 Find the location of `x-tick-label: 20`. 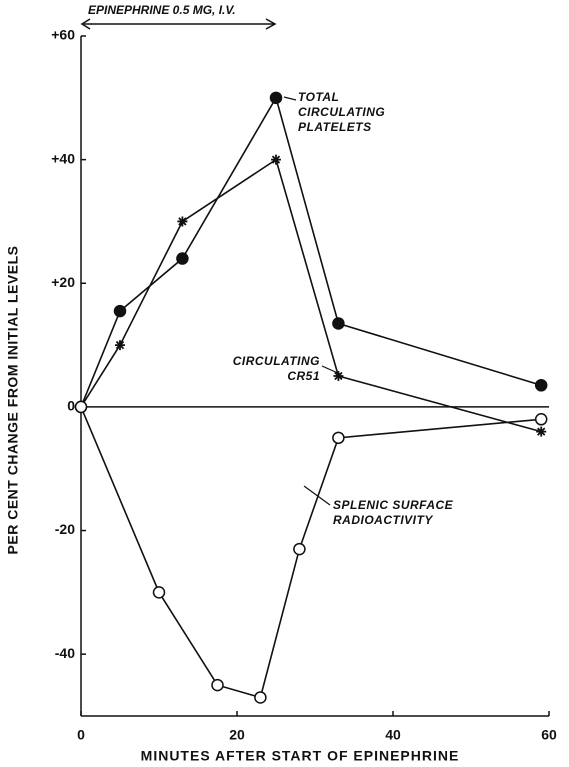

x-tick-label: 20 is located at coordinates (237, 735).